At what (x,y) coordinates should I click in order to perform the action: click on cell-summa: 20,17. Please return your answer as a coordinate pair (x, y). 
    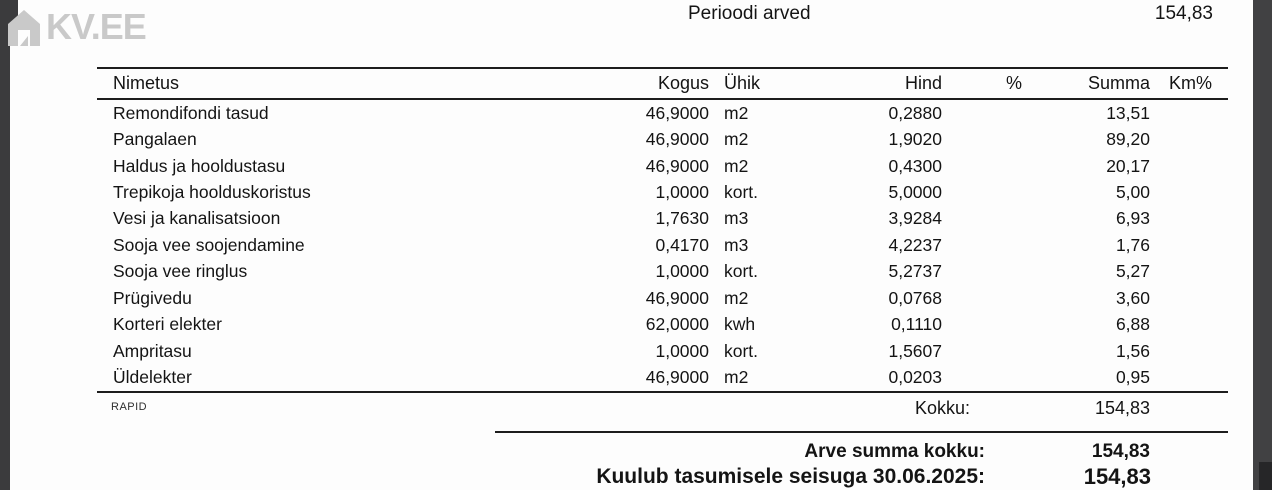
    Looking at the image, I should click on (1128, 165).